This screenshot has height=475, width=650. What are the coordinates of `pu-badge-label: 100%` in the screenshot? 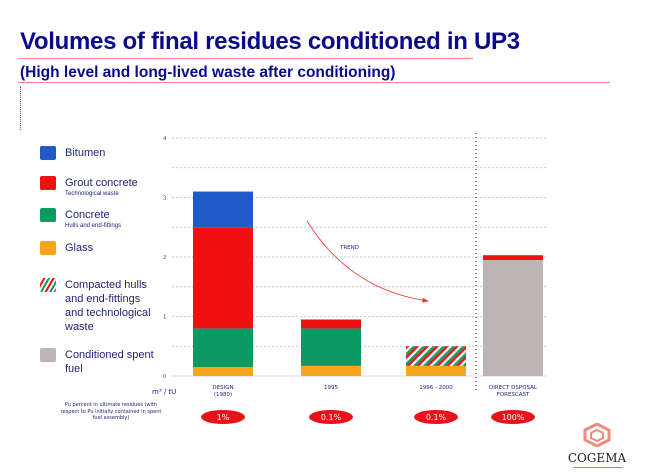 It's located at (513, 417).